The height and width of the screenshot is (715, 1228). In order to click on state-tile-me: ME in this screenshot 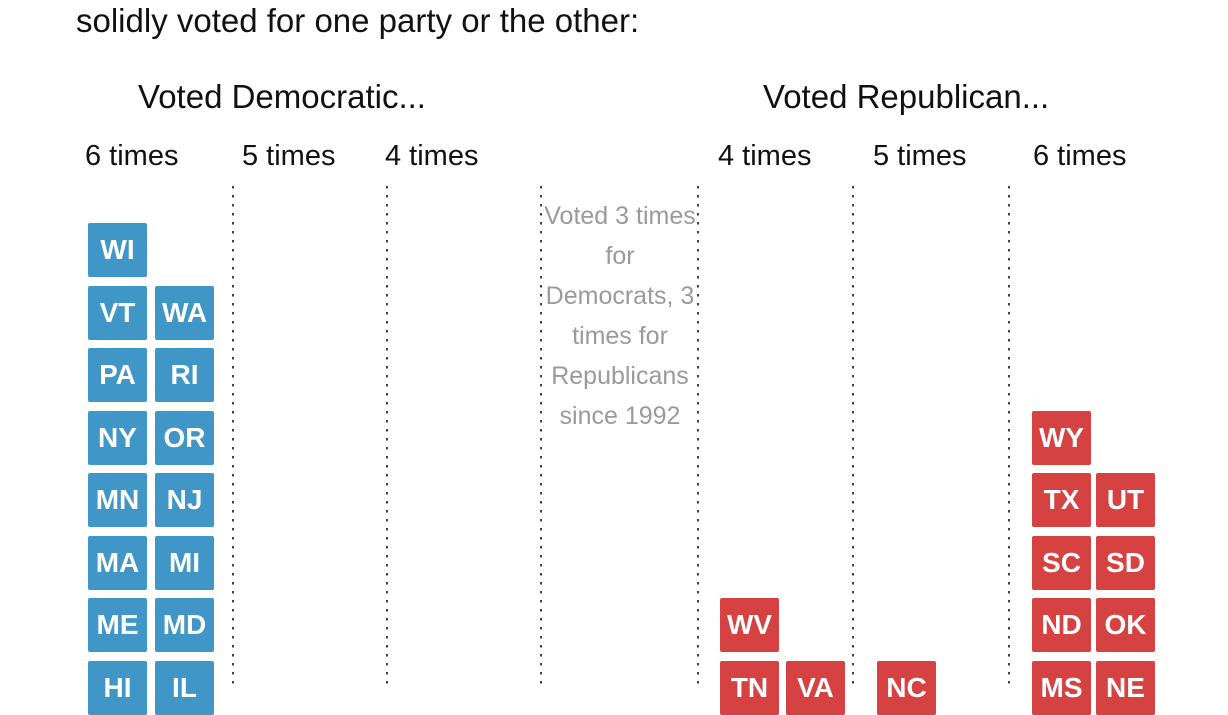, I will do `click(117, 625)`.